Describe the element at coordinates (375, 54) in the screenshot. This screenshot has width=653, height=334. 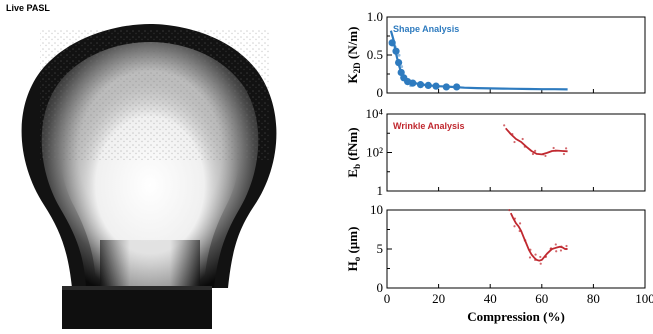
I see `y-tick-label: 0.5` at that location.